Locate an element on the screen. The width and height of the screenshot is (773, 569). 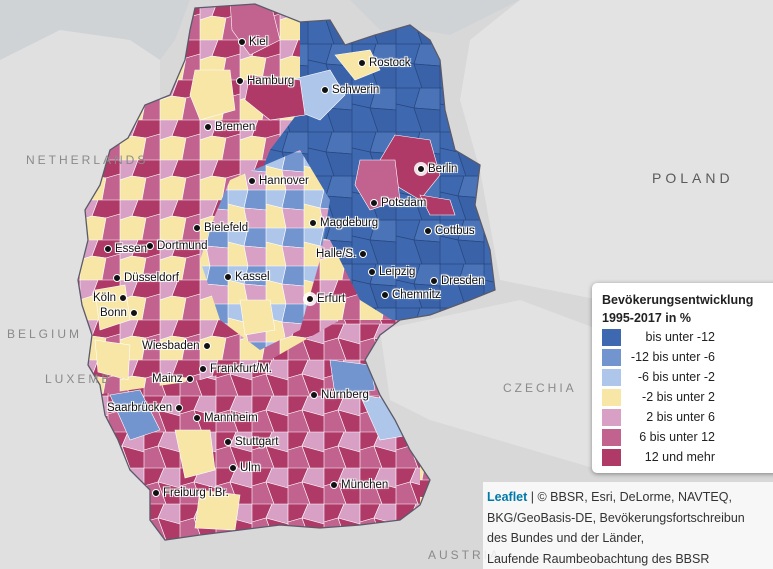
city-halle: Halle/S. is located at coordinates (342, 254).